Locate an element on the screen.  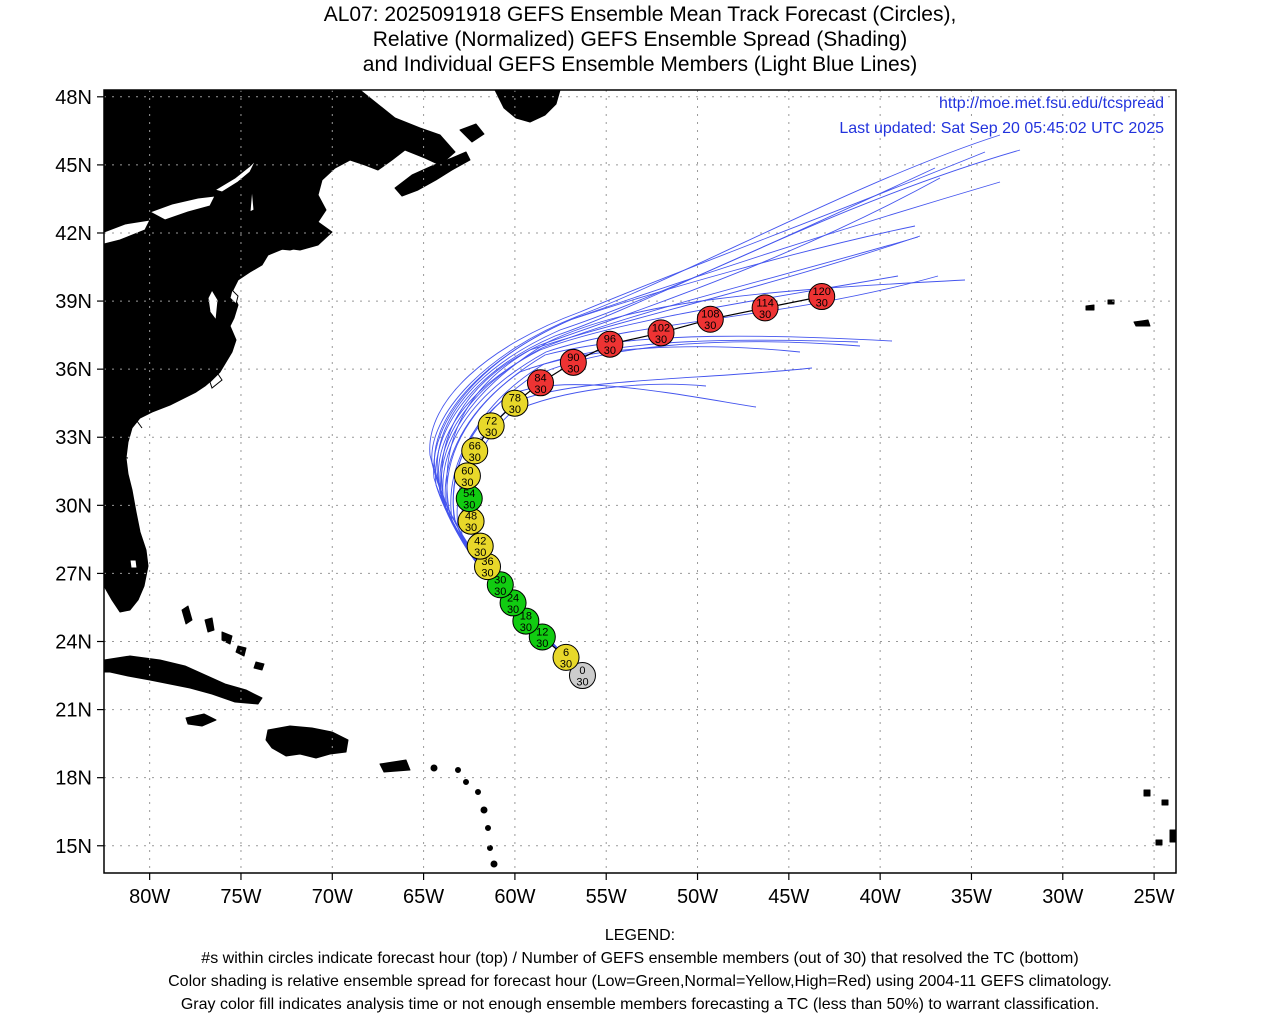
lon-tick-label: 30W is located at coordinates (1062, 897).